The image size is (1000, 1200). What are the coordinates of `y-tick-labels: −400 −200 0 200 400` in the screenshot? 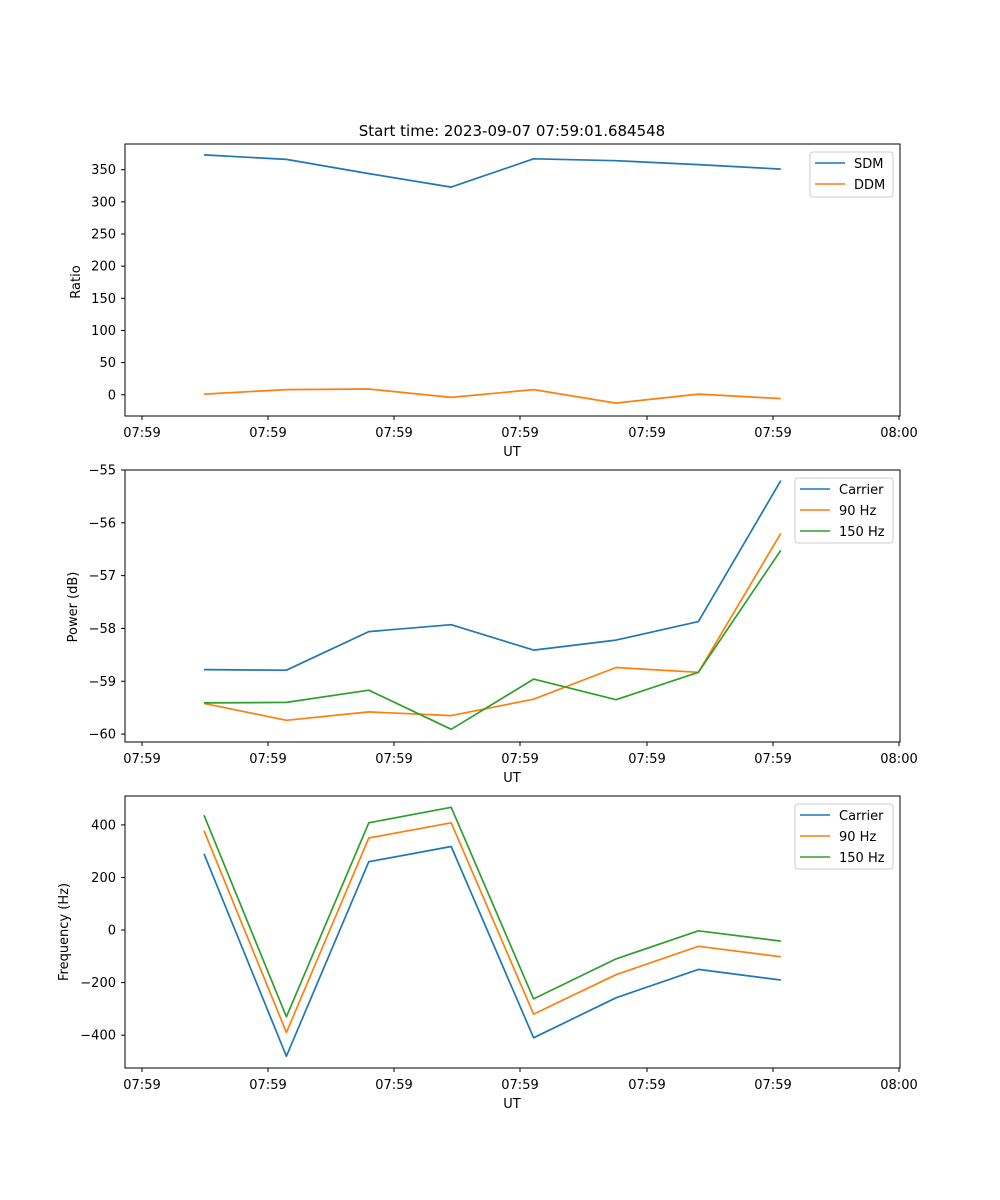 It's located at (98, 930).